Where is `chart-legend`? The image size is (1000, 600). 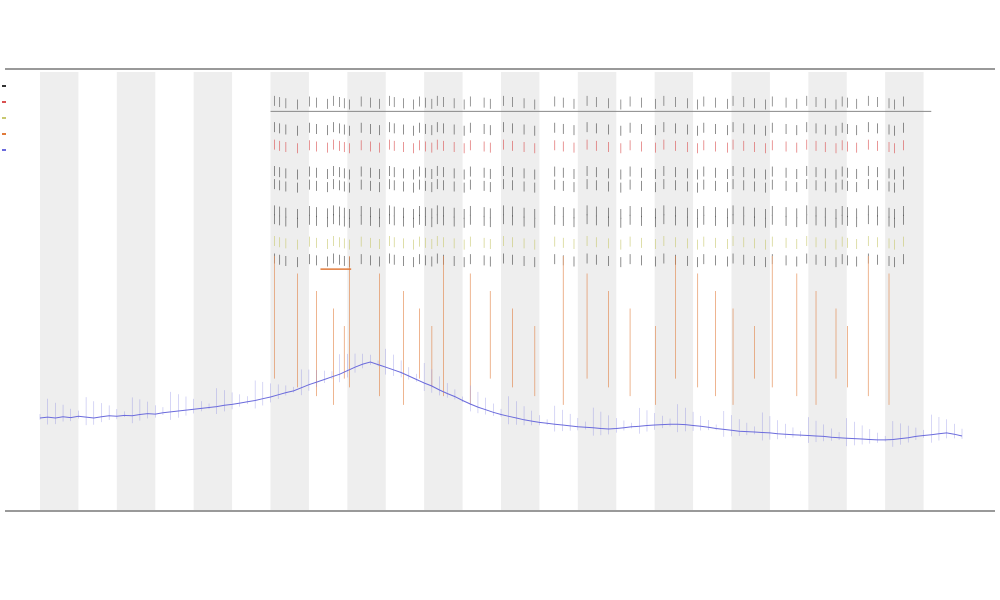
chart-legend is located at coordinates (8, 120).